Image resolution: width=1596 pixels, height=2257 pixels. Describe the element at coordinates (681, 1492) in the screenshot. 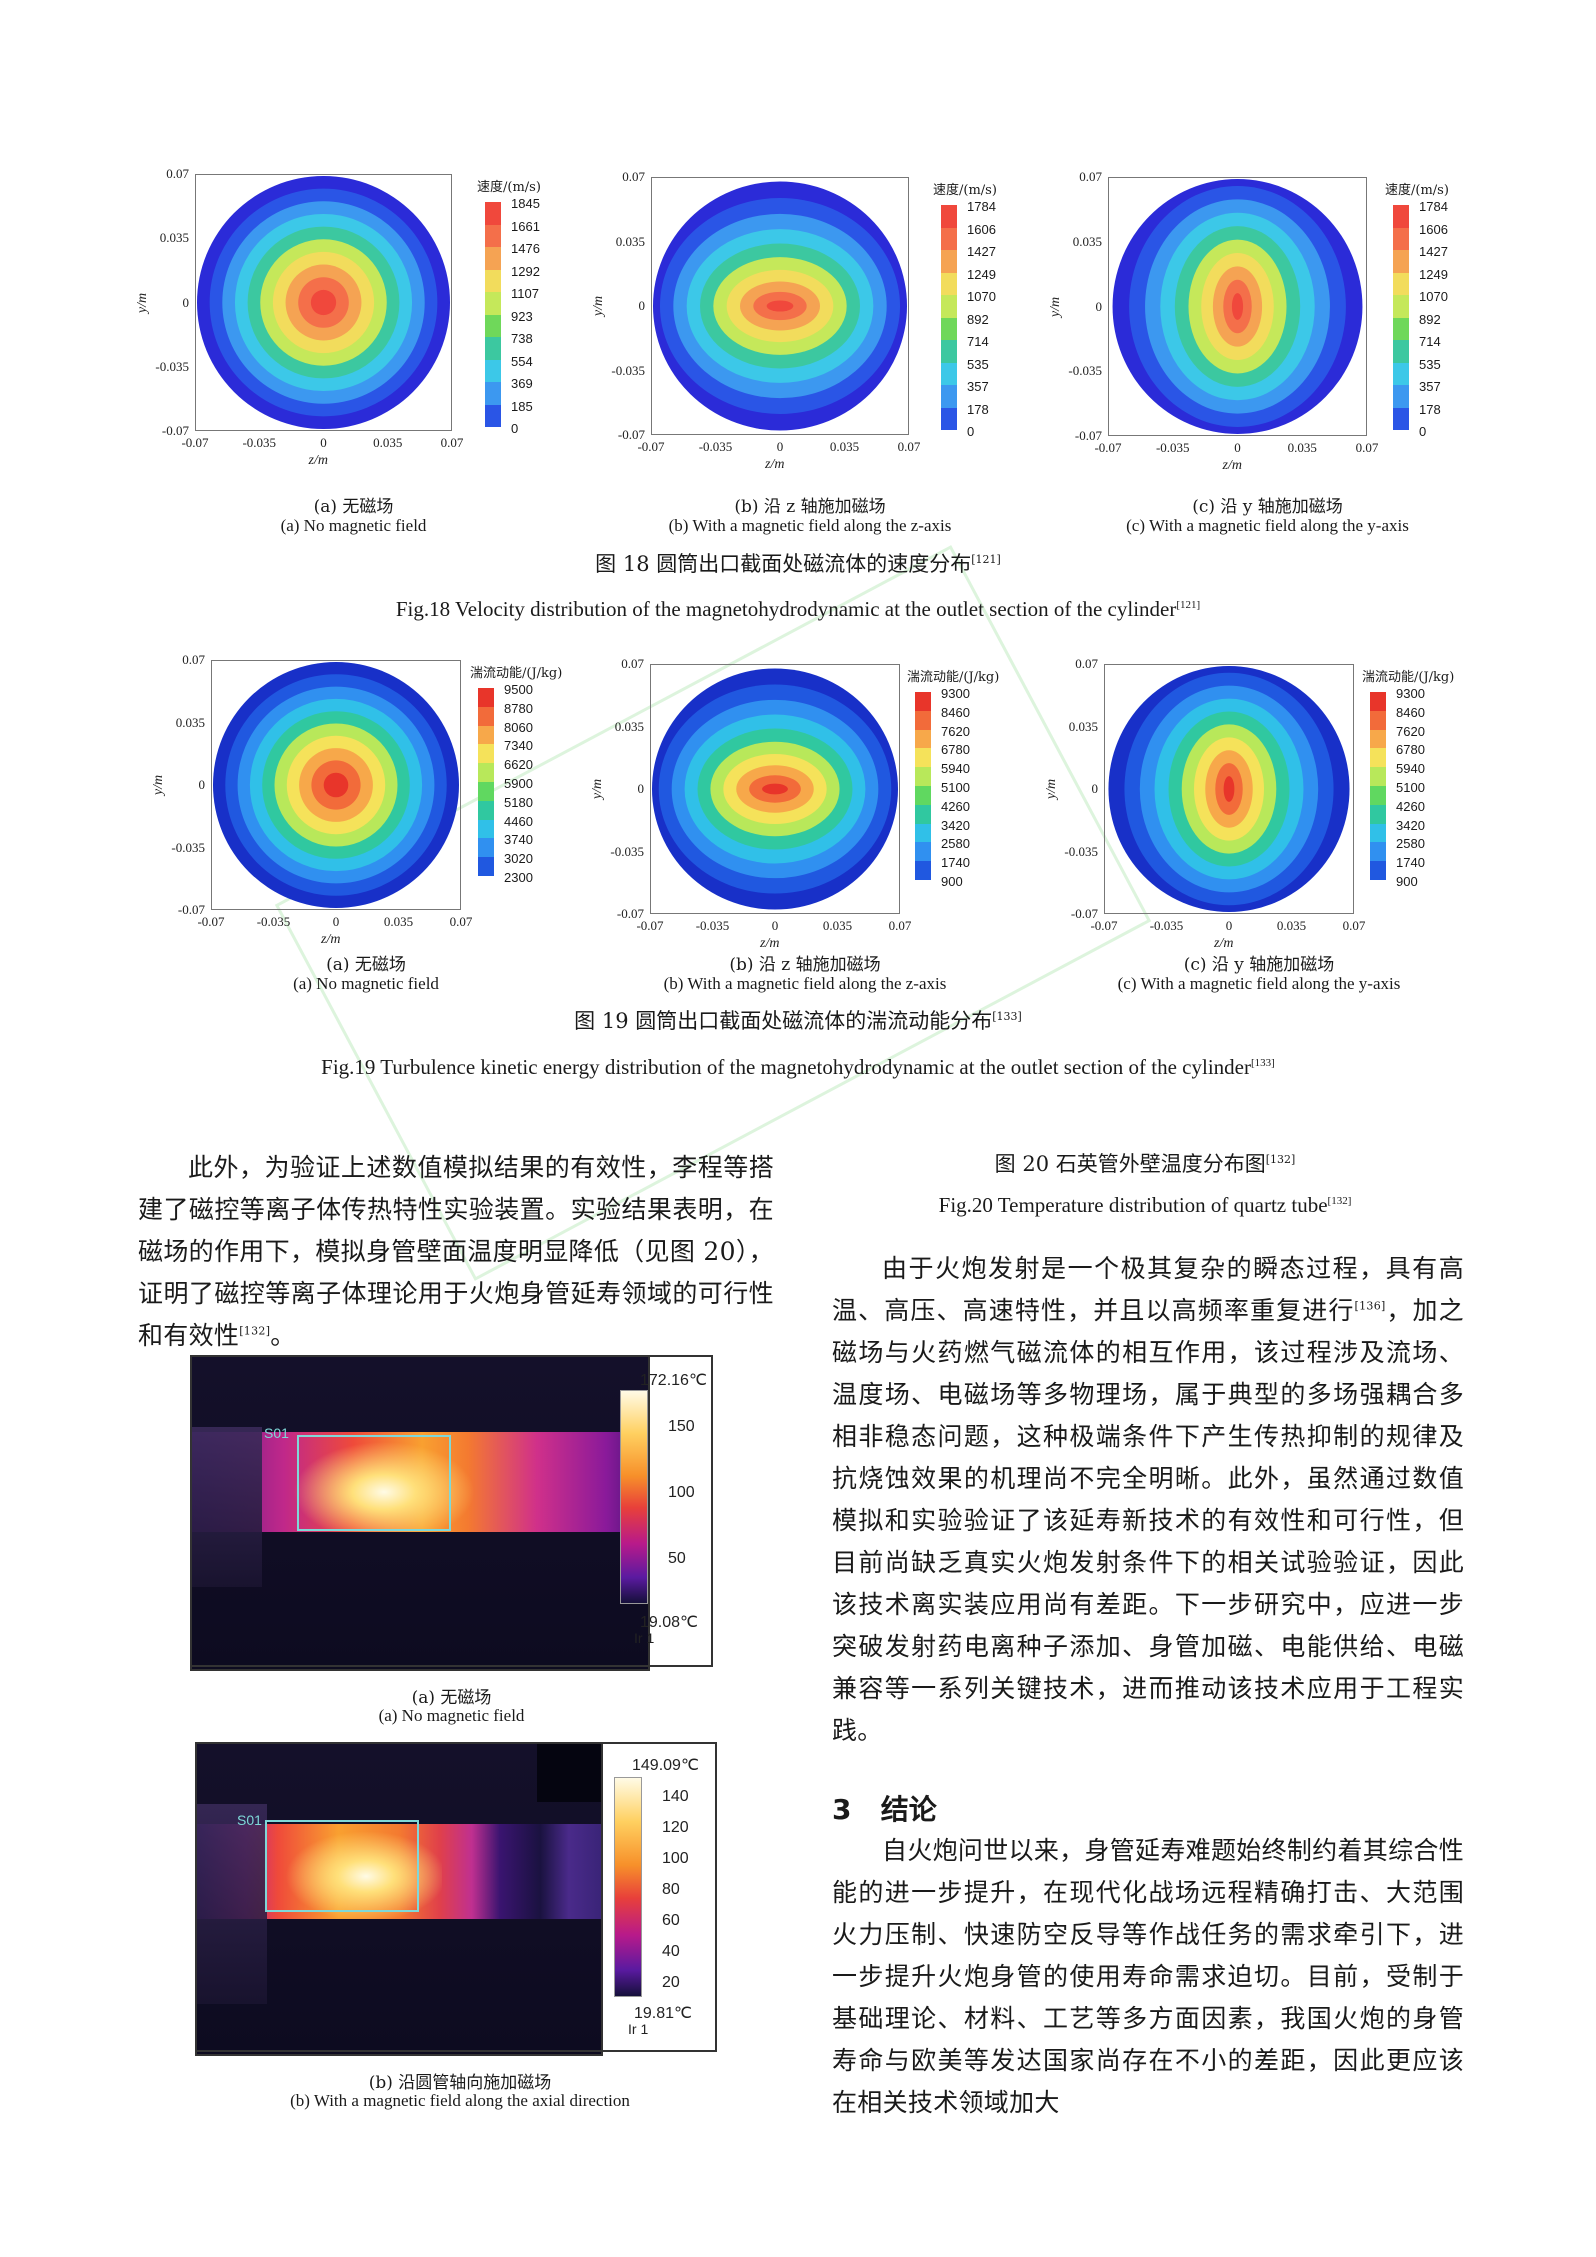

I see `colorbar-a-tick-2: 100` at that location.